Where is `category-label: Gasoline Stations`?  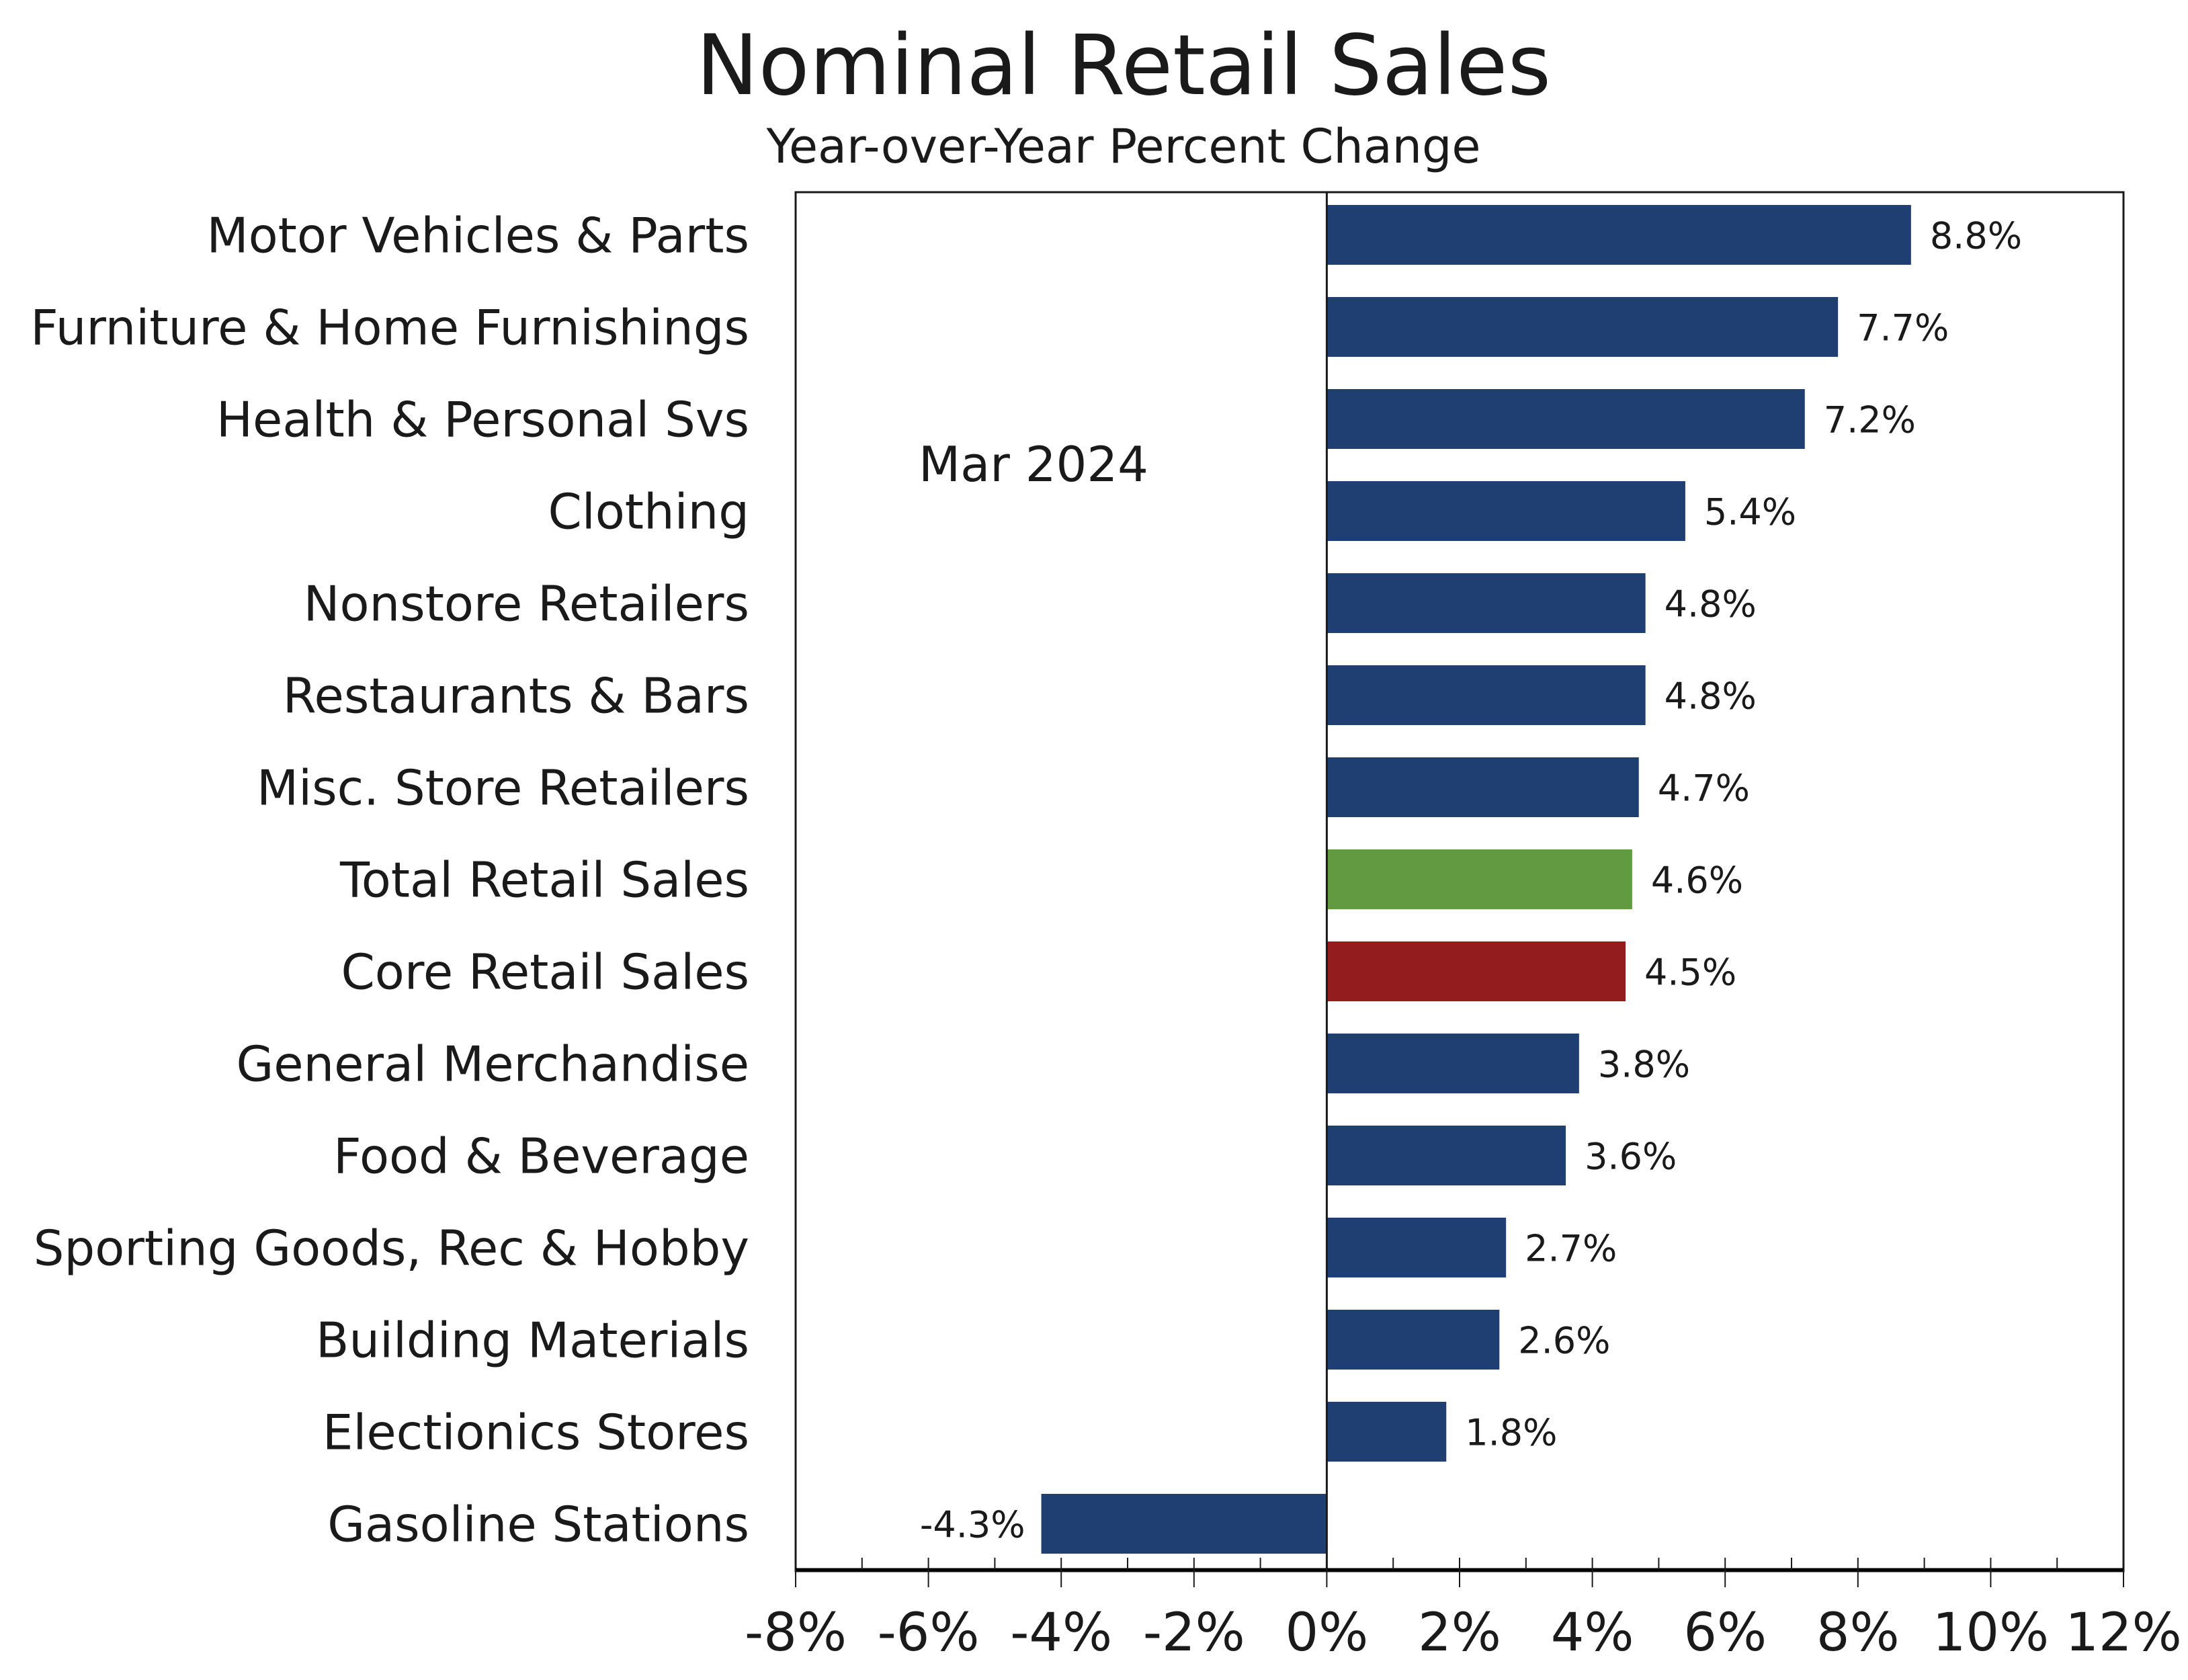 category-label: Gasoline Stations is located at coordinates (538, 1525).